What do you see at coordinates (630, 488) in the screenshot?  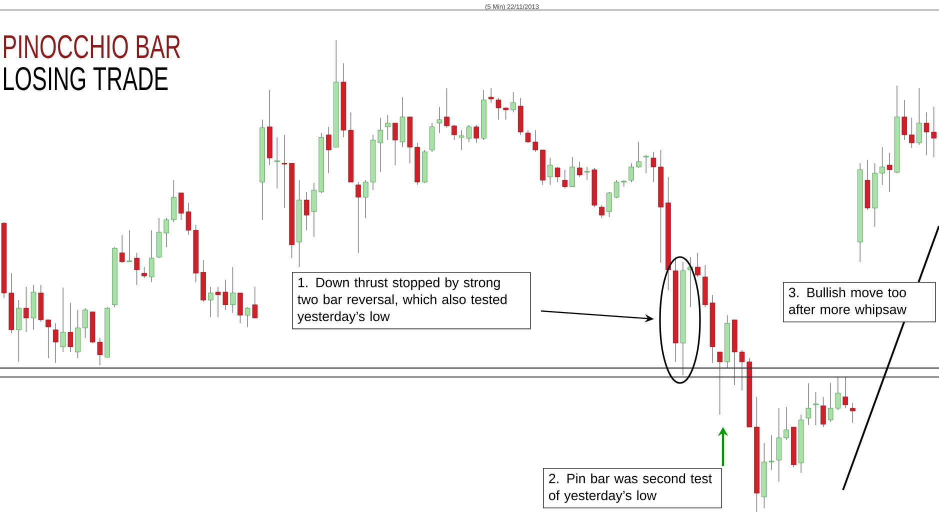 I see `annotation: 2. Pin bar was second test of yesterday’s low` at bounding box center [630, 488].